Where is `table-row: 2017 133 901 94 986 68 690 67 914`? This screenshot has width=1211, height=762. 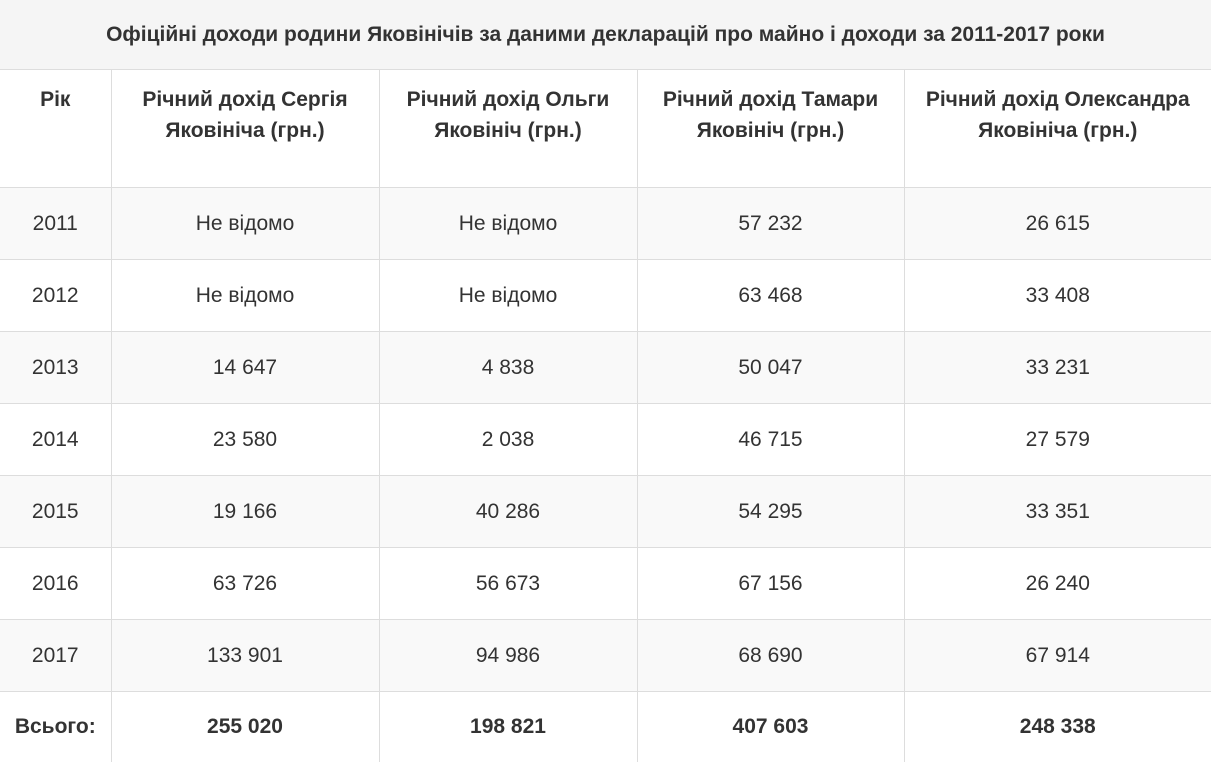 table-row: 2017 133 901 94 986 68 690 67 914 is located at coordinates (605, 656).